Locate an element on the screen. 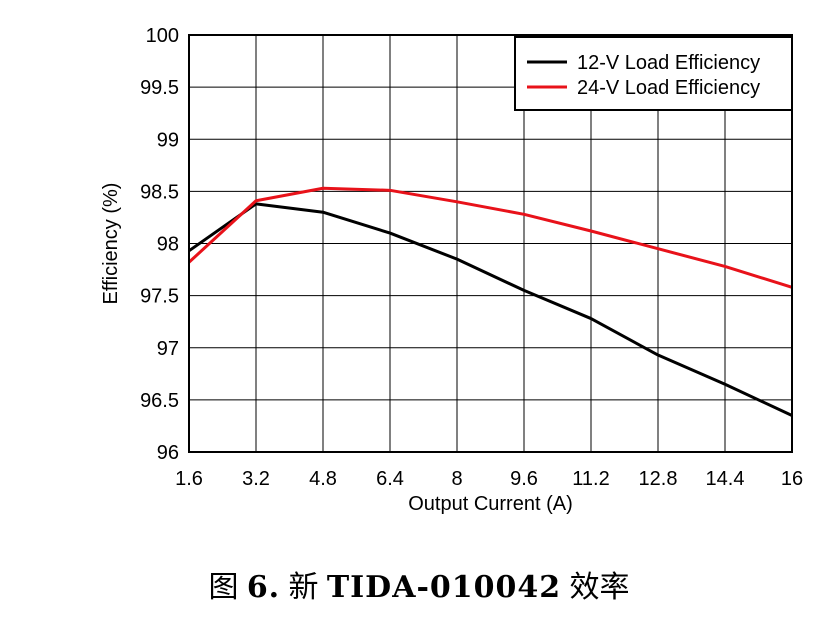  legend: 12-V Load Efficiency 24-V Load Efficiency is located at coordinates (653, 73).